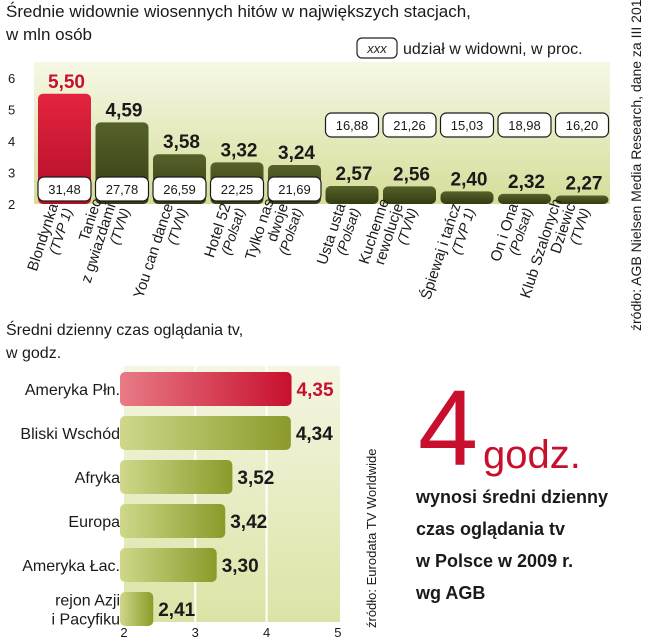 This screenshot has width=647, height=640. Describe the element at coordinates (176, 610) in the screenshot. I see `bottom-bar-value-label: 2,41` at that location.